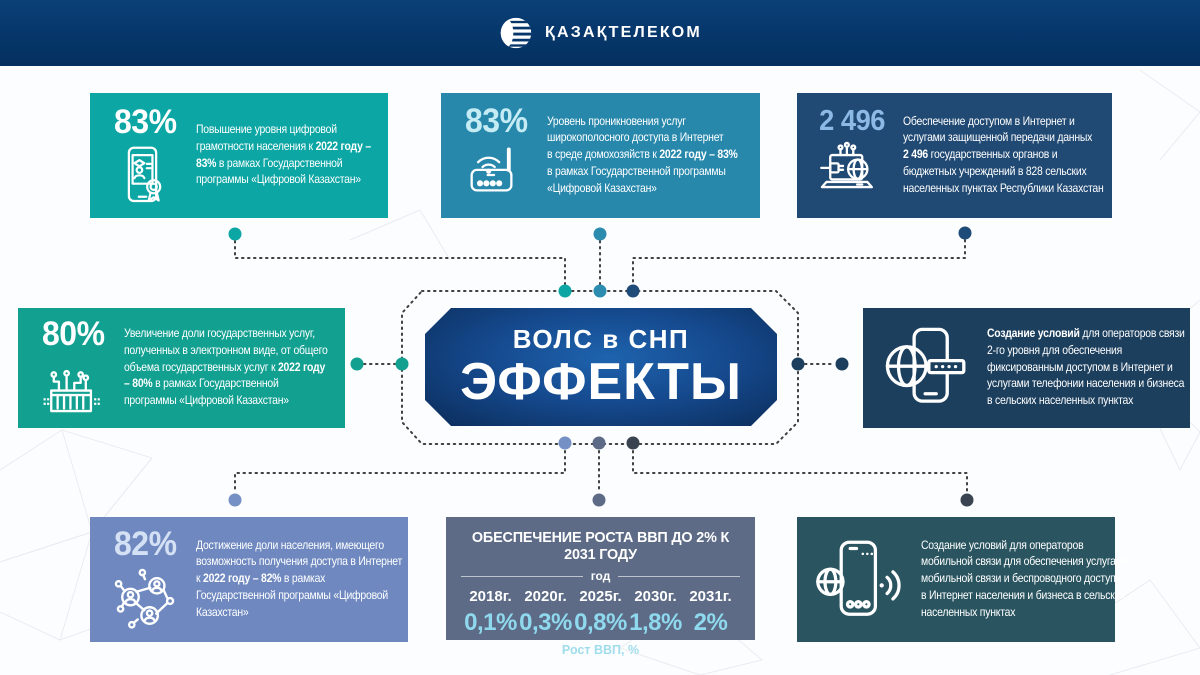 The width and height of the screenshot is (1200, 675). Describe the element at coordinates (600, 622) in the screenshot. I see `gdp-value: 0,8%` at that location.